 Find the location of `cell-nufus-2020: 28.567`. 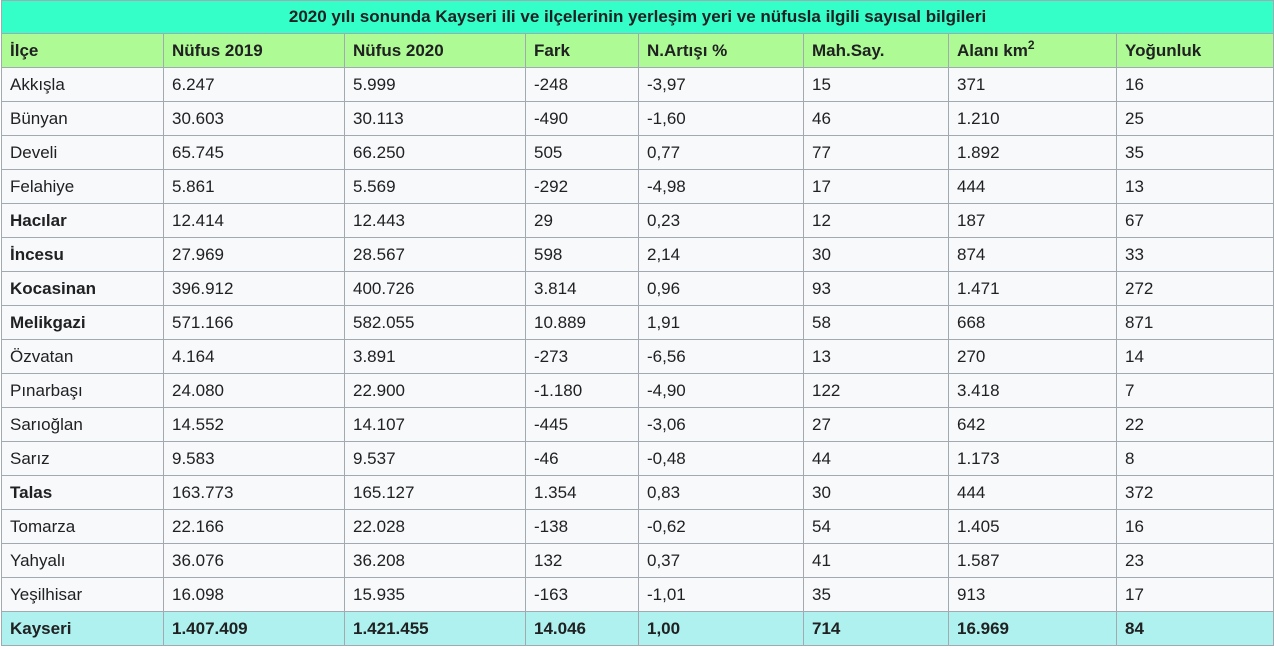

cell-nufus-2020: 28.567 is located at coordinates (435, 254).